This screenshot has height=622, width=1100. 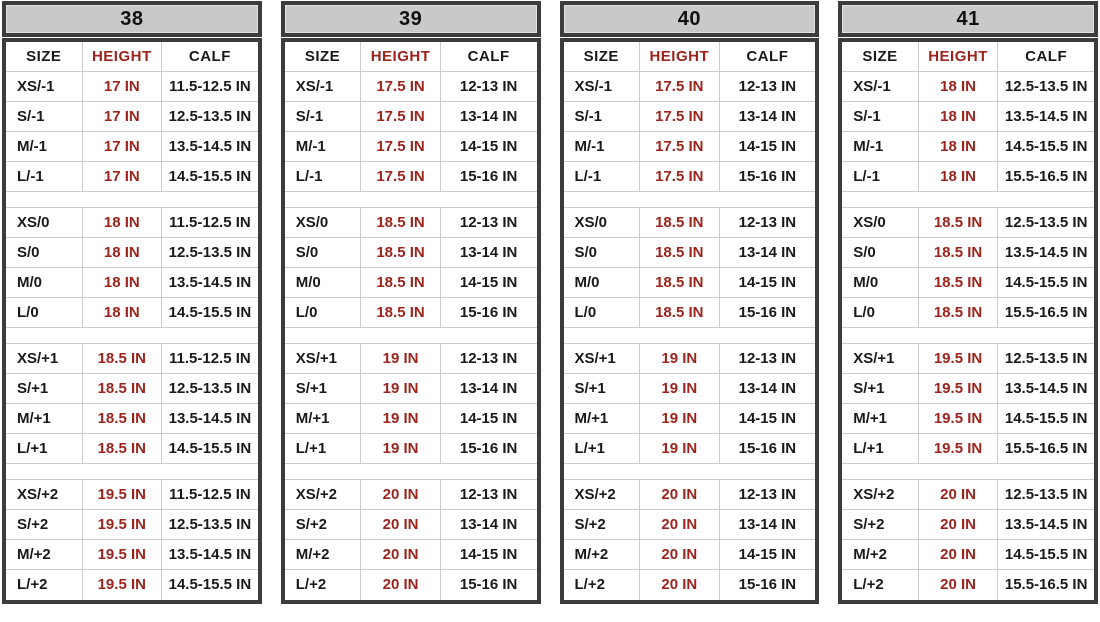 What do you see at coordinates (410, 147) in the screenshot?
I see `table-row: M/-1 17.5 IN 14-15 IN` at bounding box center [410, 147].